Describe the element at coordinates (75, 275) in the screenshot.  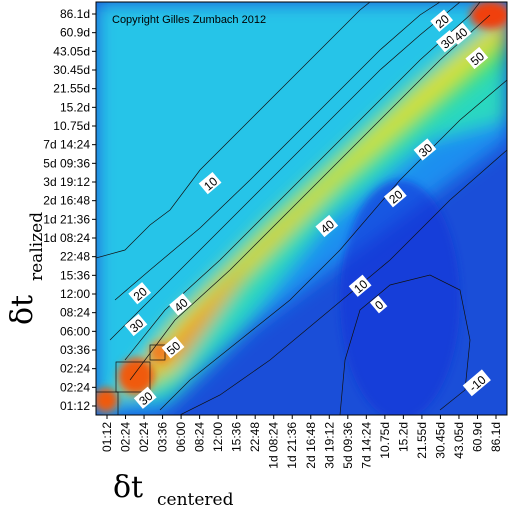
I see `y-tick-label: 15:36` at that location.